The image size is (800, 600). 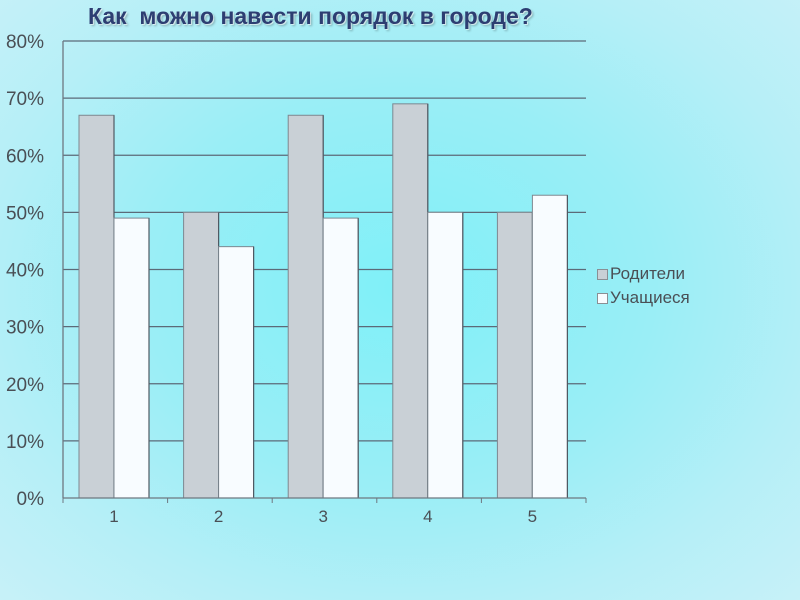 What do you see at coordinates (310, 16) in the screenshot?
I see `chart-title: Как можно навести порядок в городе?` at bounding box center [310, 16].